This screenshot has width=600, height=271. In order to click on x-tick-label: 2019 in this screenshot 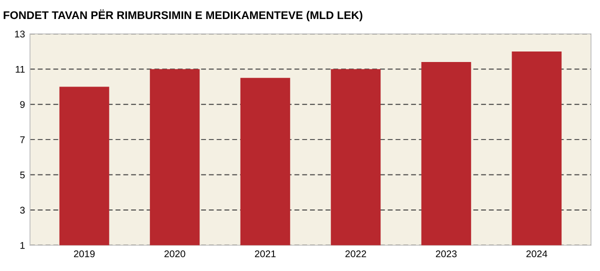, I will do `click(84, 254)`.